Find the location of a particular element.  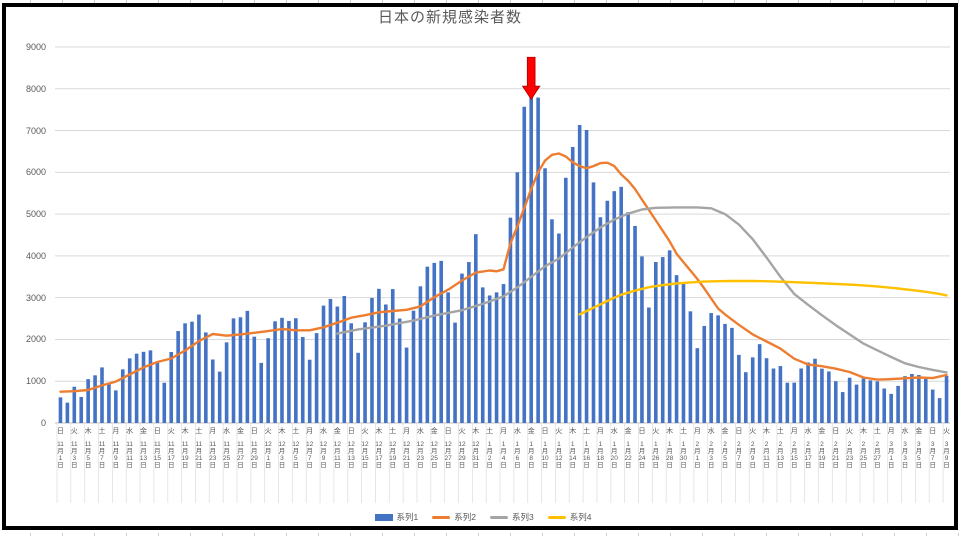

legend-item-series3: 系列3 is located at coordinates (512, 517).